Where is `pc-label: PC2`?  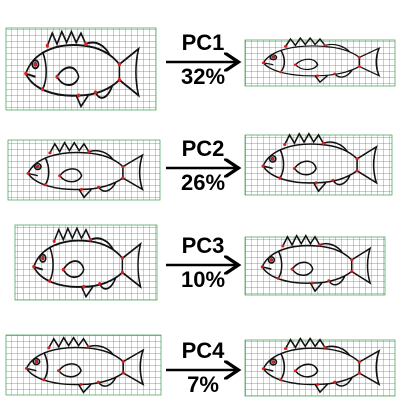 pc-label: PC2 is located at coordinates (203, 148).